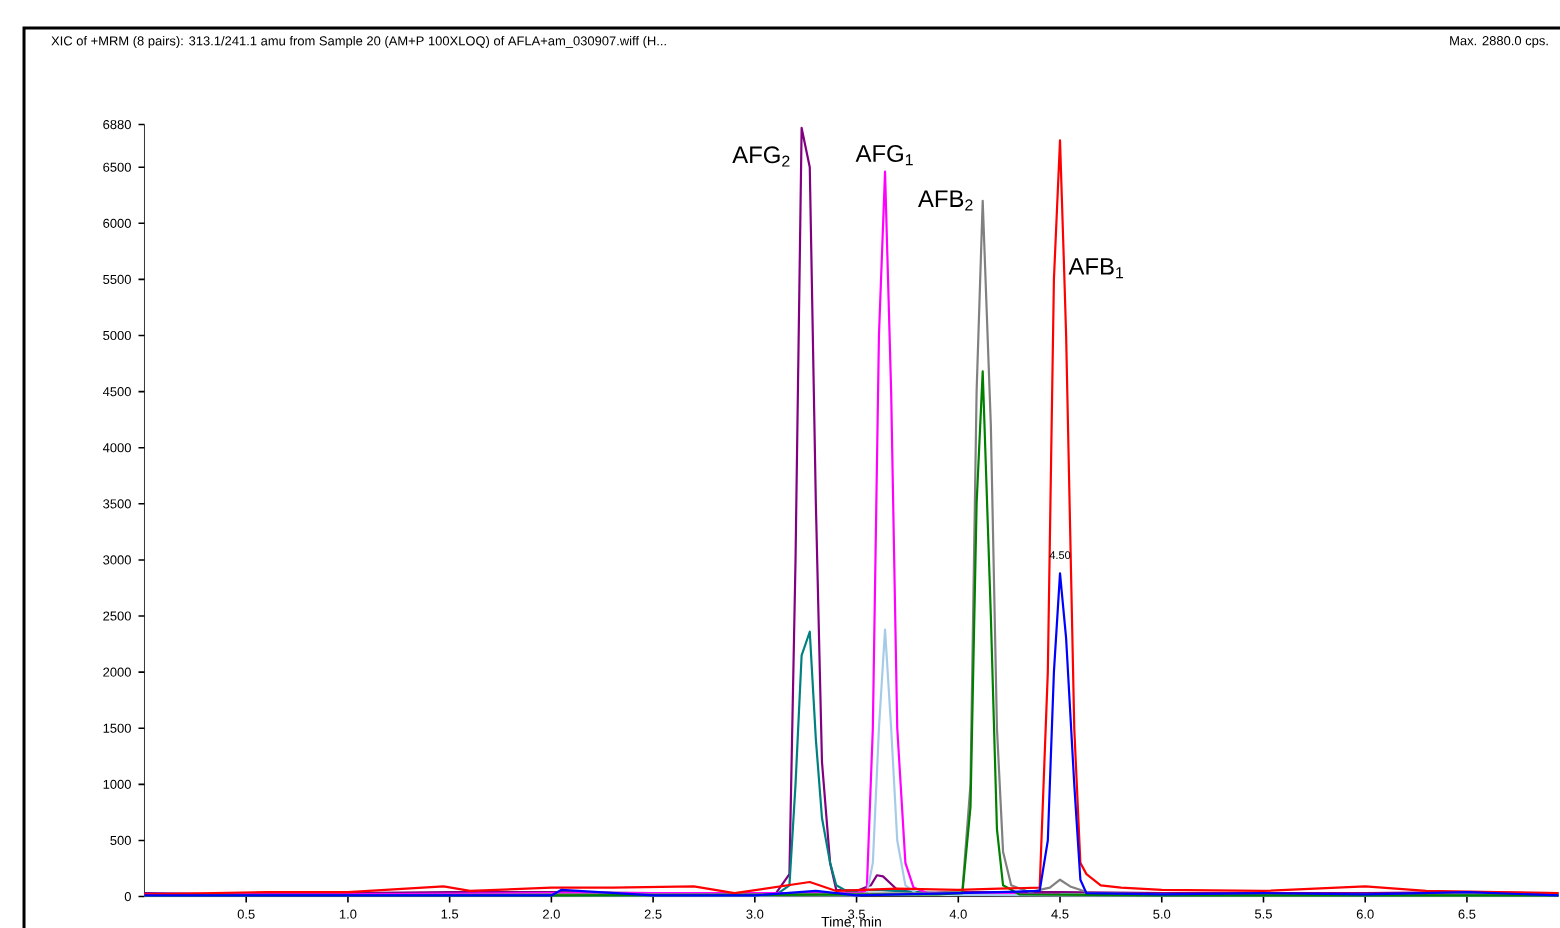 The image size is (1560, 928). I want to click on annotation: AFB$_{2}$, so click(945, 200).